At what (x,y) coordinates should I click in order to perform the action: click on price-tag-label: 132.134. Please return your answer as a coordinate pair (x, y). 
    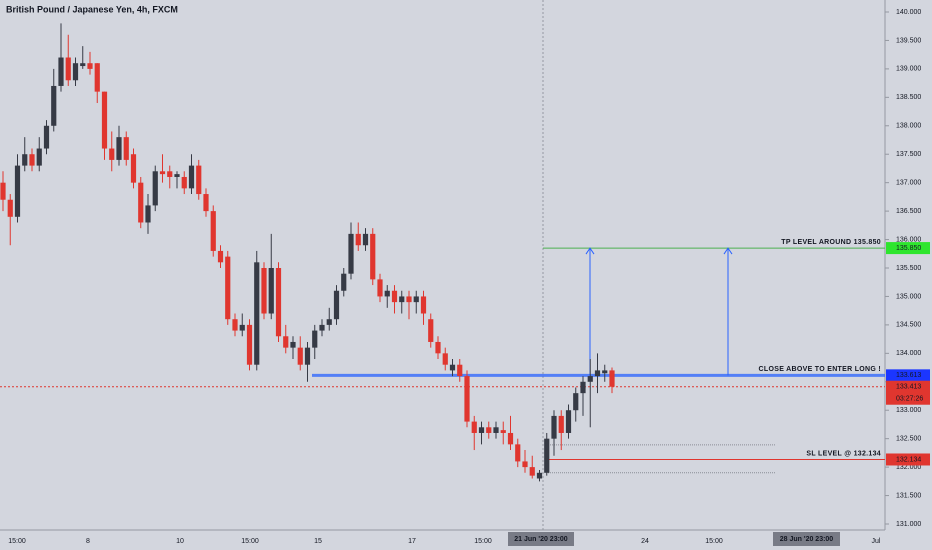
    Looking at the image, I should click on (908, 459).